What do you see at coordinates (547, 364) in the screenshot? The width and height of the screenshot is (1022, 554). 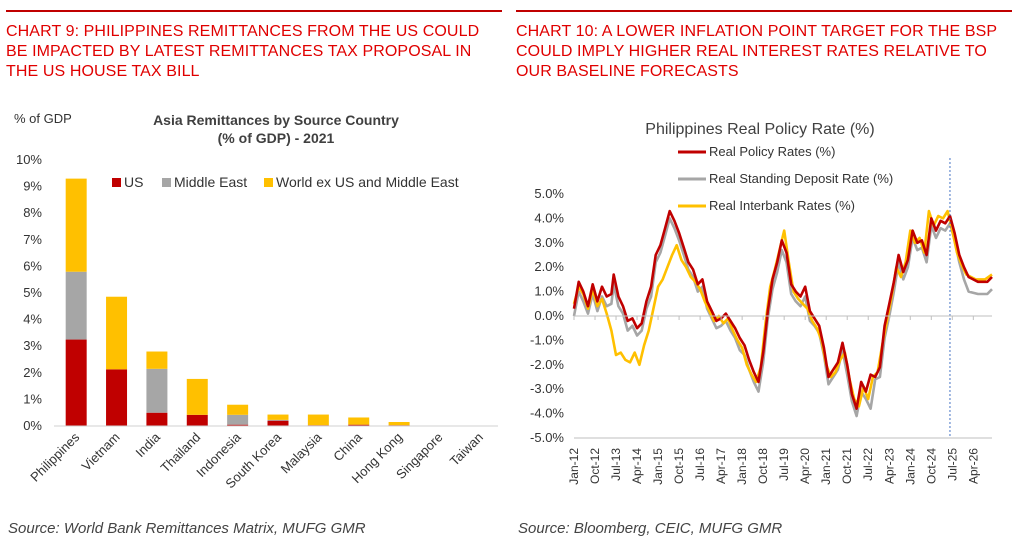 I see `y-tick-label: -2.0%` at bounding box center [547, 364].